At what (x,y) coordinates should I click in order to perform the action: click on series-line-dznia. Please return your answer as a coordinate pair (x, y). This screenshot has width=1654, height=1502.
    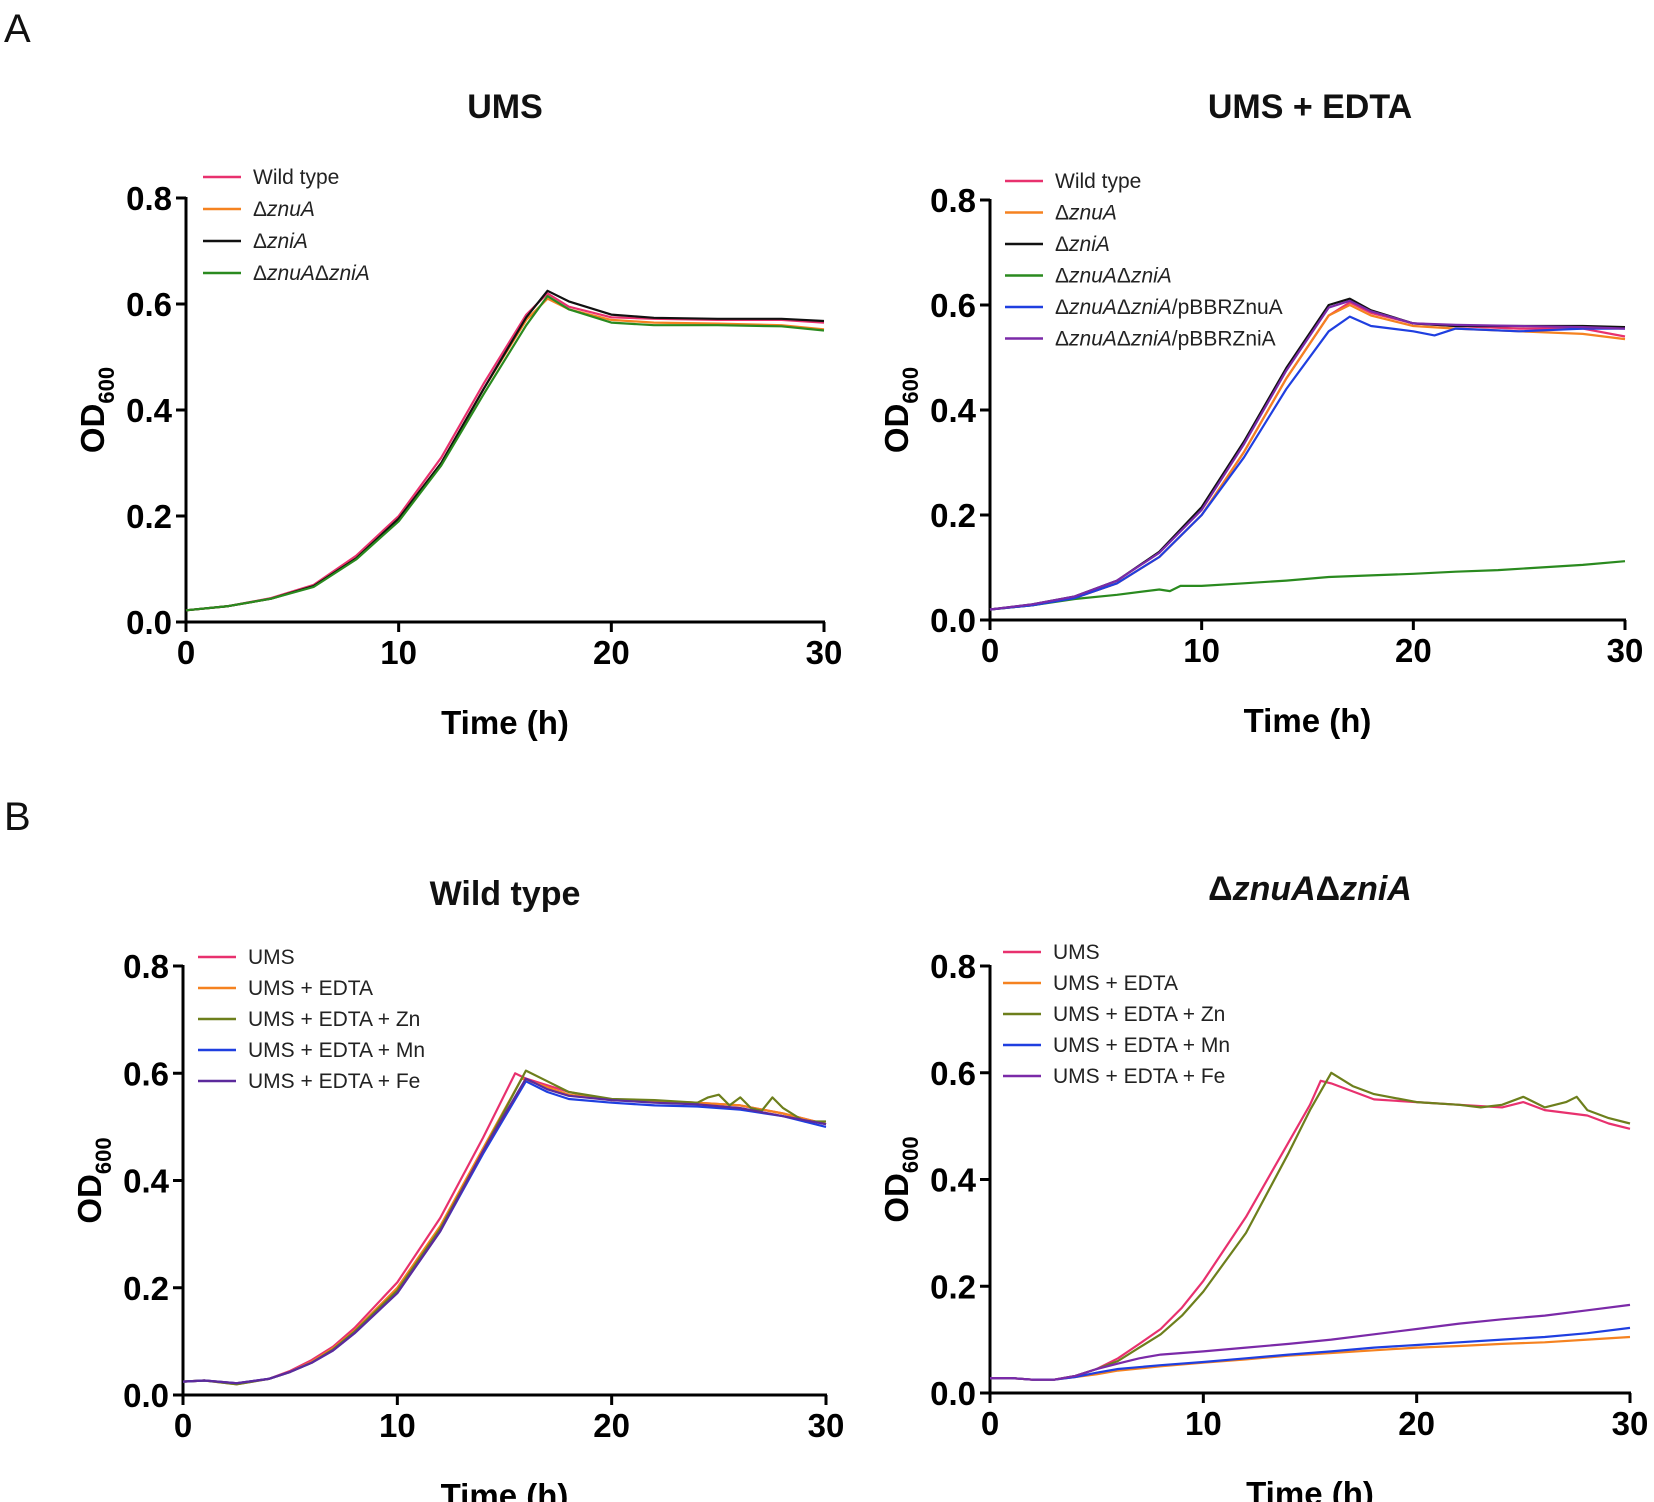
    Looking at the image, I should click on (505, 450).